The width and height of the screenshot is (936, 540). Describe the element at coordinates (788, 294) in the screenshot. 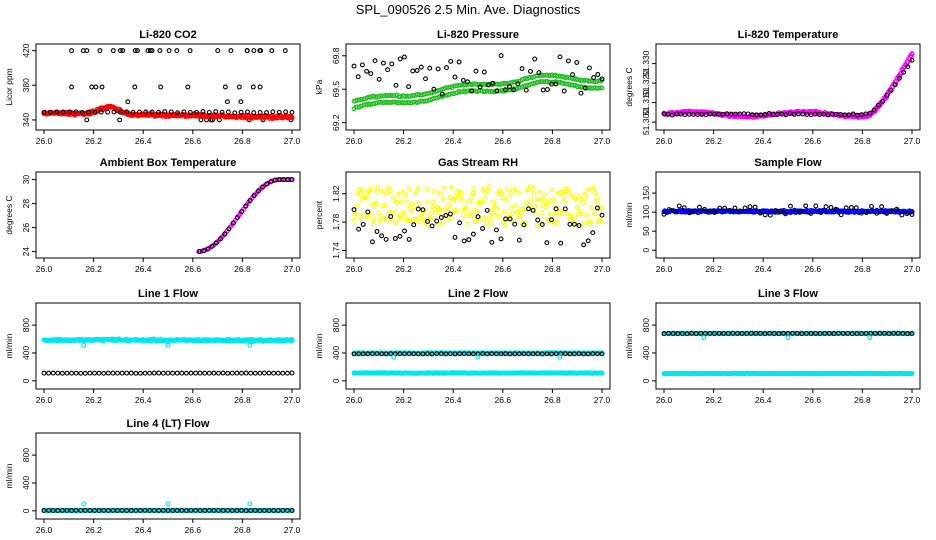

I see `panel-title: Line 3 Flow` at that location.